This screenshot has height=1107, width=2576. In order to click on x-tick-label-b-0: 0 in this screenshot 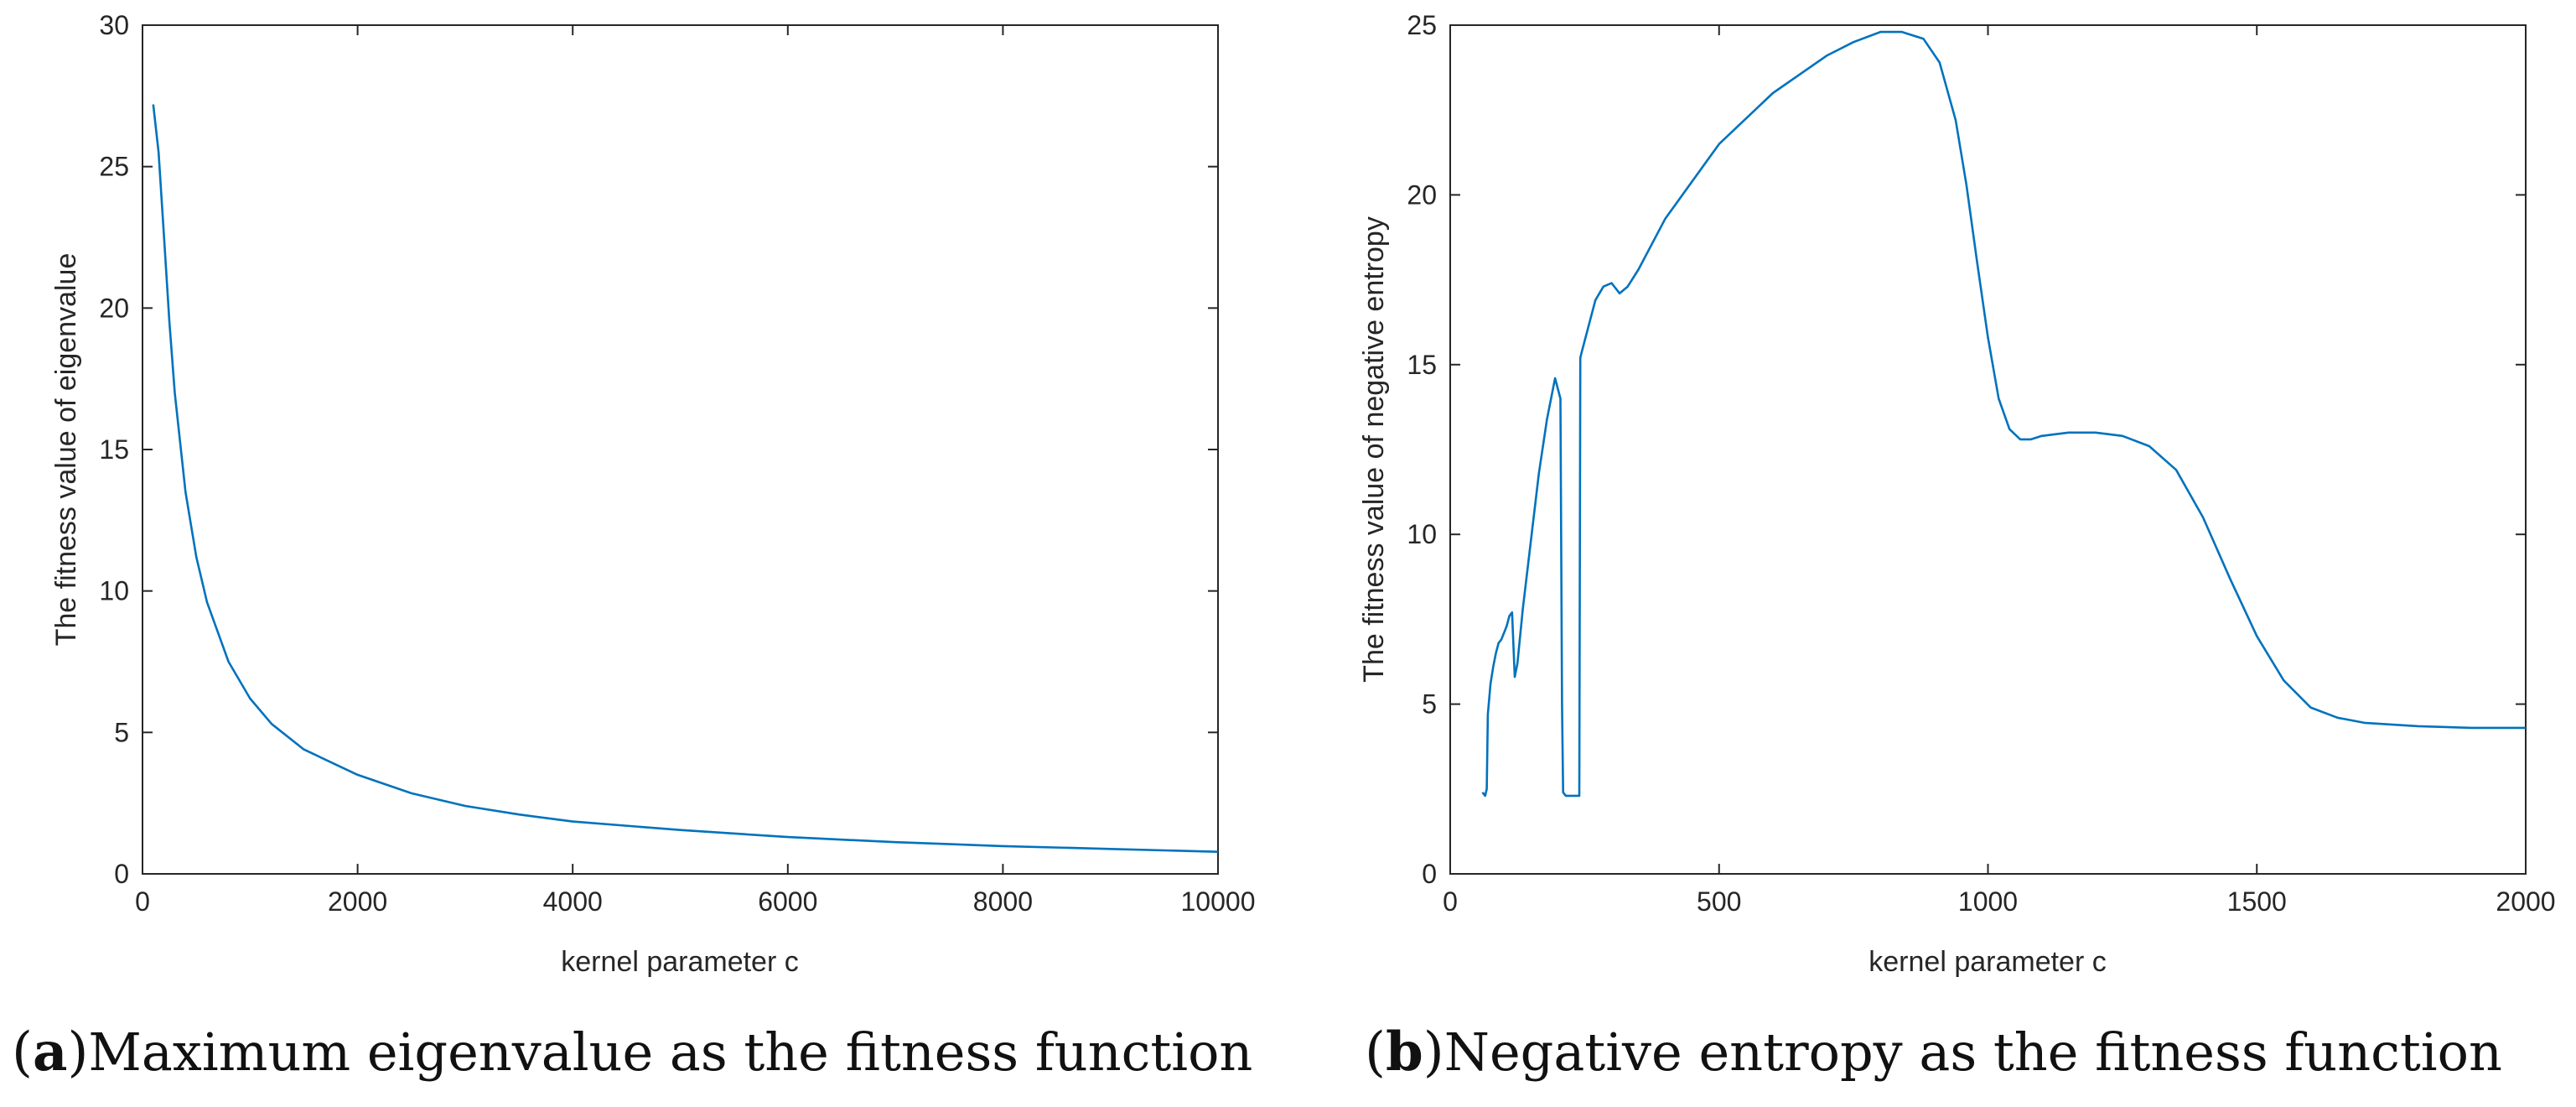, I will do `click(1450, 901)`.